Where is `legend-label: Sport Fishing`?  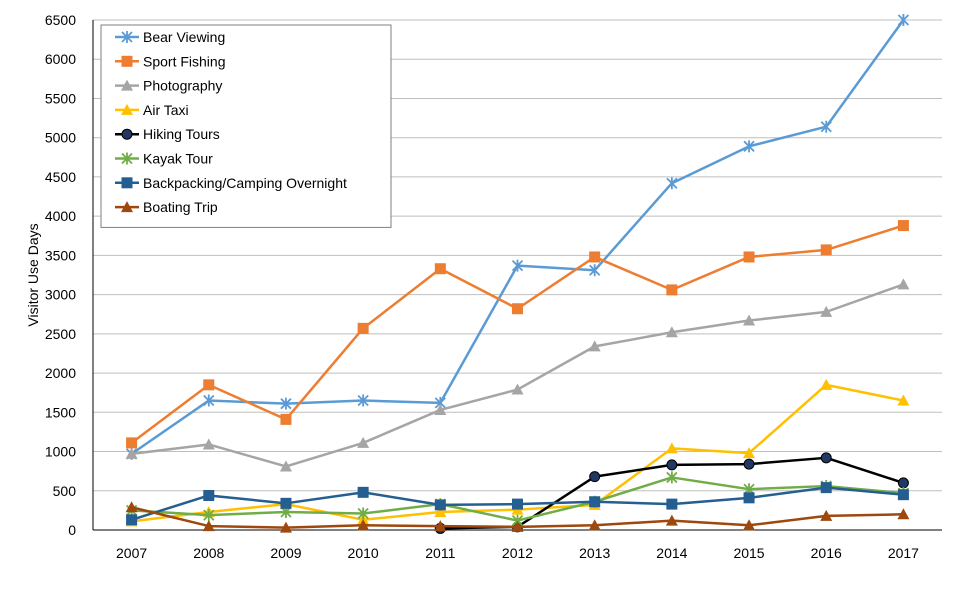
legend-label: Sport Fishing is located at coordinates (184, 61).